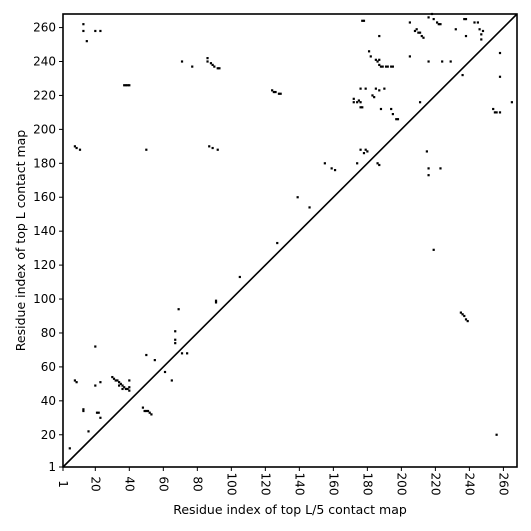  Describe the element at coordinates (163, 483) in the screenshot. I see `x-tick-label: 60` at that location.